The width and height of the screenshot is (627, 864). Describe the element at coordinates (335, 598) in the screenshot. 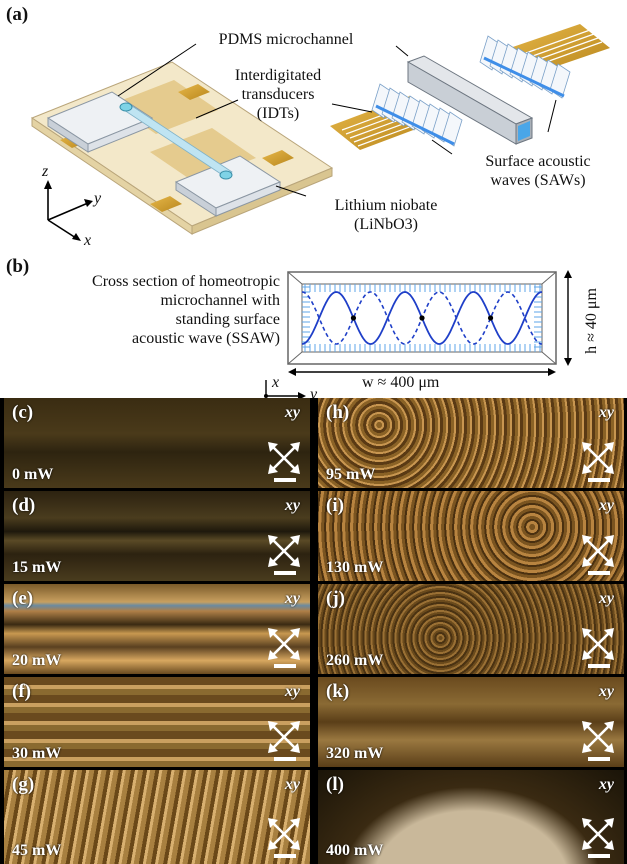

I see `micrograph-tag: (j)` at that location.